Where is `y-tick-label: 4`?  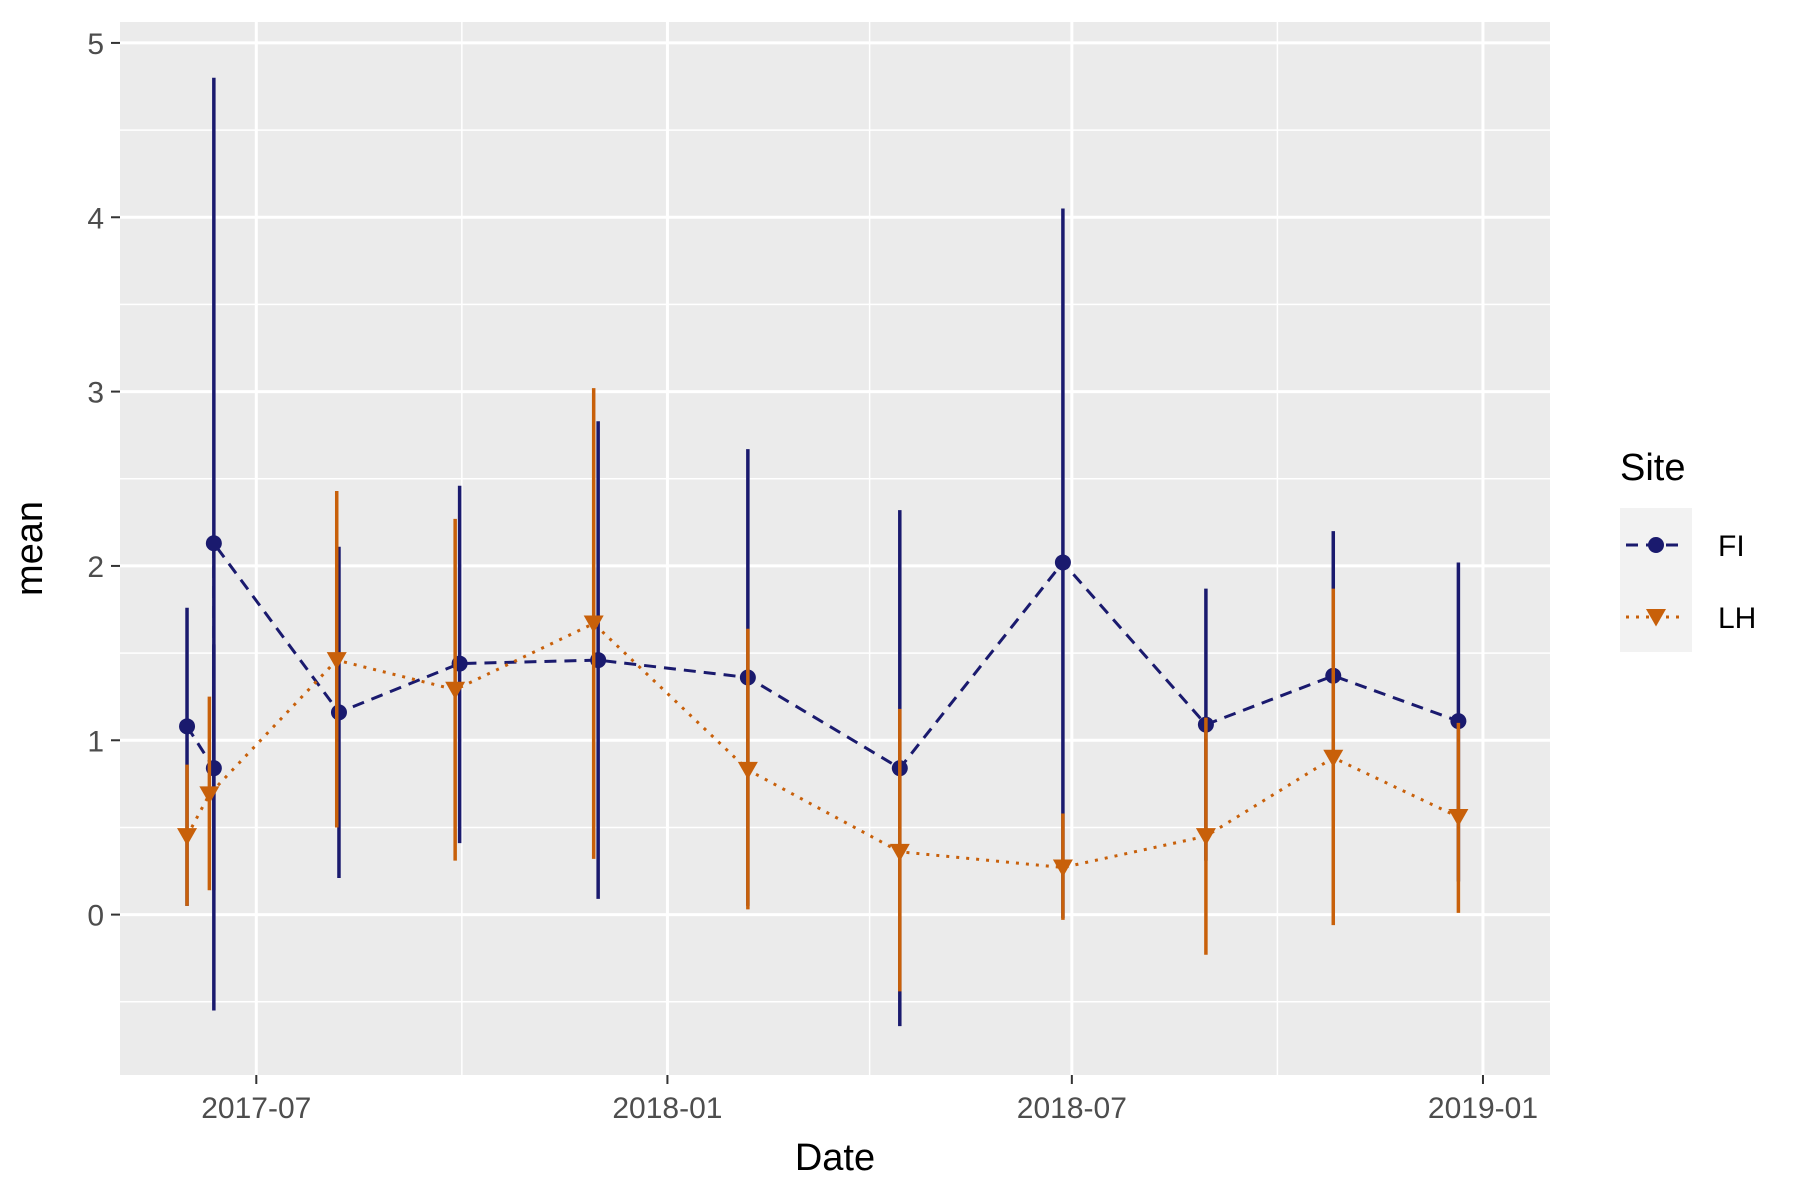 y-tick-label: 4 is located at coordinates (95, 218).